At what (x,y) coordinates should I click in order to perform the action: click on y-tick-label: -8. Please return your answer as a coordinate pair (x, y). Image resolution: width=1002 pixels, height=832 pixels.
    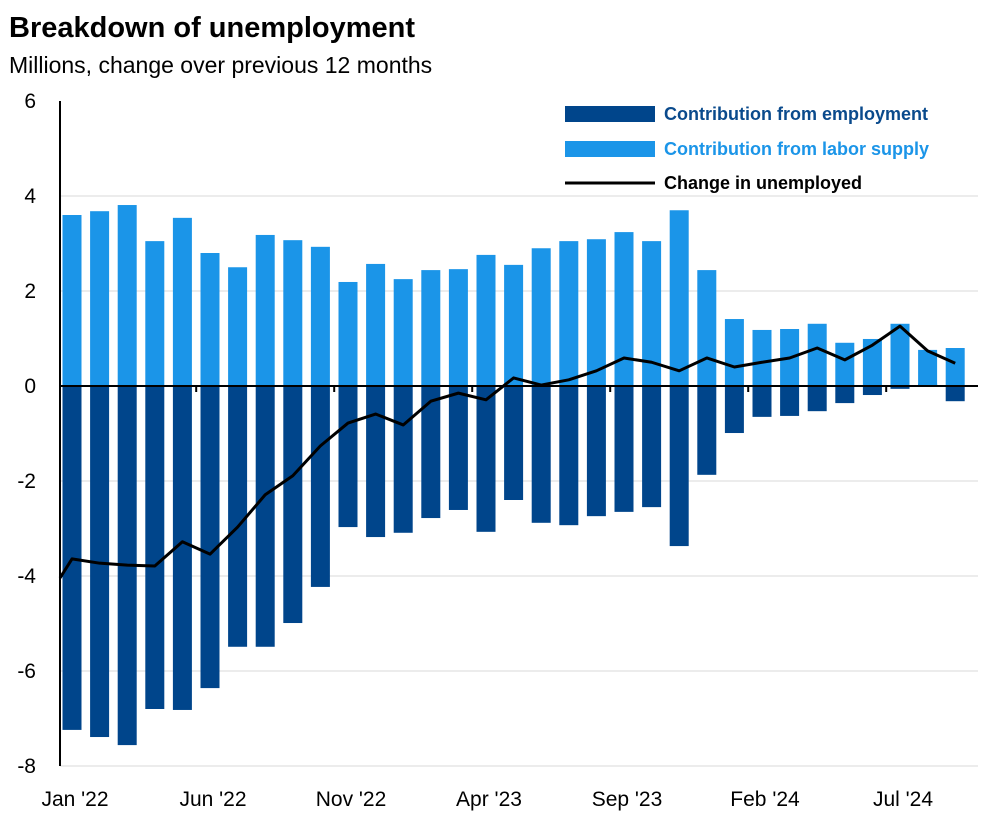
    Looking at the image, I should click on (26, 766).